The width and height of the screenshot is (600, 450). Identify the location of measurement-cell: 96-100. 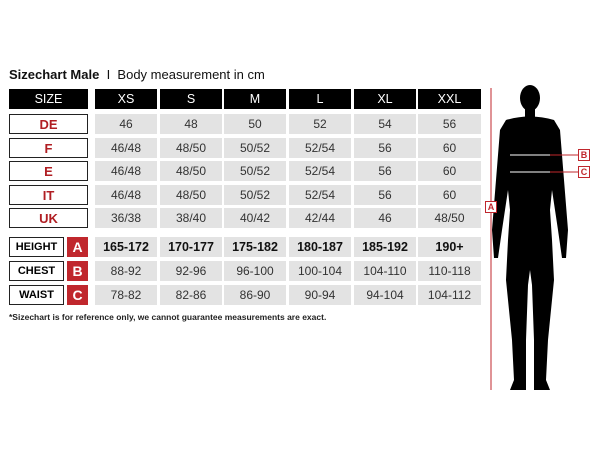
(255, 271).